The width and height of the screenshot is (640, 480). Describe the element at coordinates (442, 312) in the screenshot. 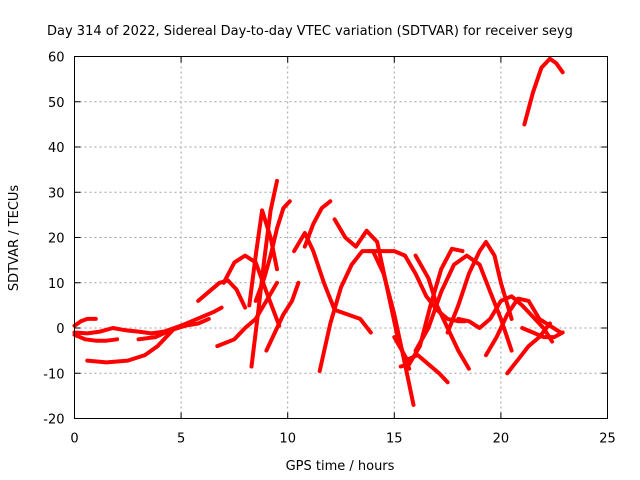

I see `series-line-s20` at that location.